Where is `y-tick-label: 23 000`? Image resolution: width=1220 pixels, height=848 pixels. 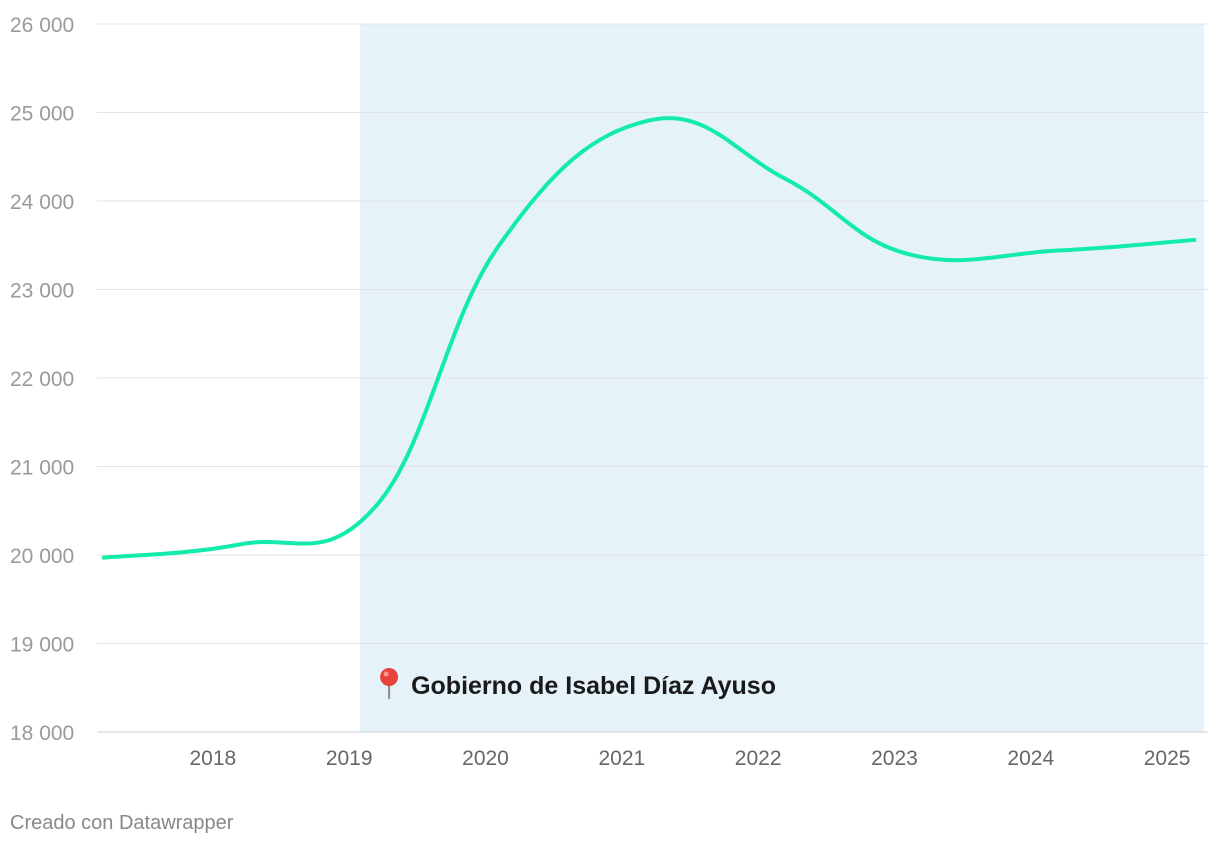
y-tick-label: 23 000 is located at coordinates (42, 291).